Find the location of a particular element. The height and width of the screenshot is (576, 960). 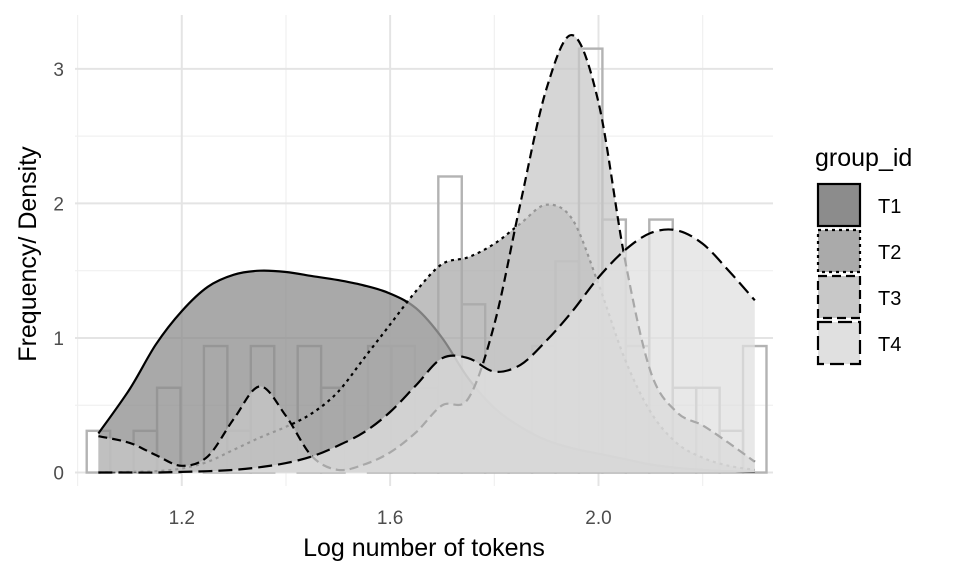

y-tick-label: 0 is located at coordinates (58, 474).